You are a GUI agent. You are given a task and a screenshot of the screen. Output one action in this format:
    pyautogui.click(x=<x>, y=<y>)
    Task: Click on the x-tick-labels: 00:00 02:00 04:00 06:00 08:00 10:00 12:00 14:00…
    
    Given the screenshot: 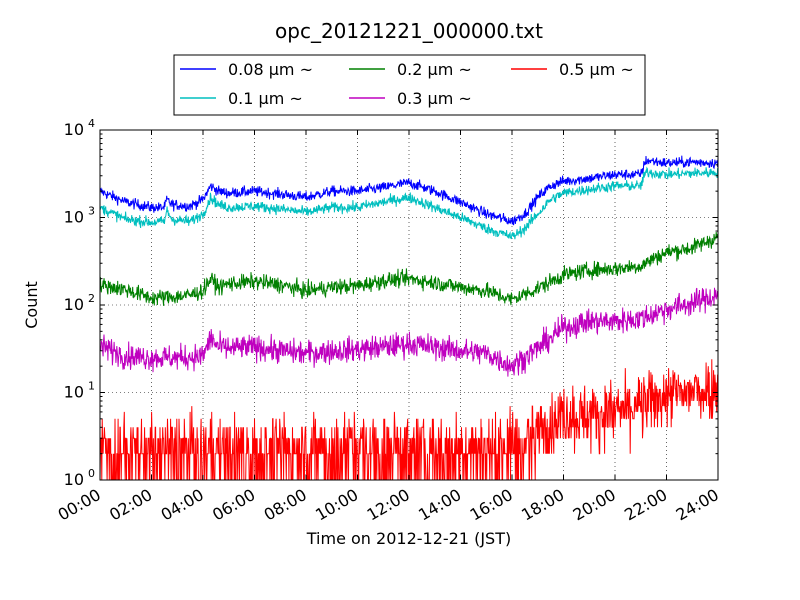 What is the action you would take?
    pyautogui.click(x=388, y=505)
    